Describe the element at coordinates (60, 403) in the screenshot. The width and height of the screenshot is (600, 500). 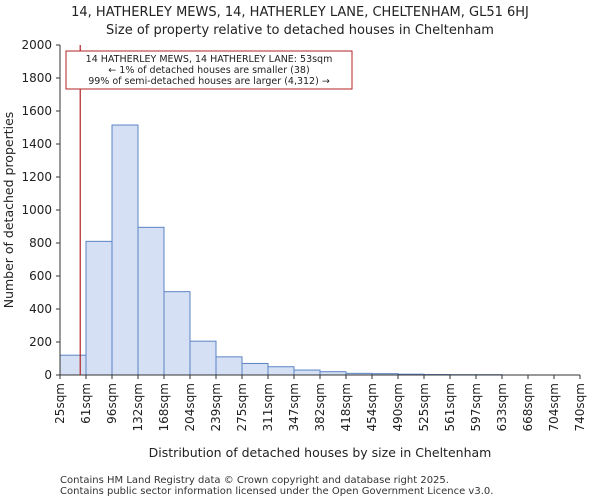
I see `x-tick-label: 25sqm` at that location.